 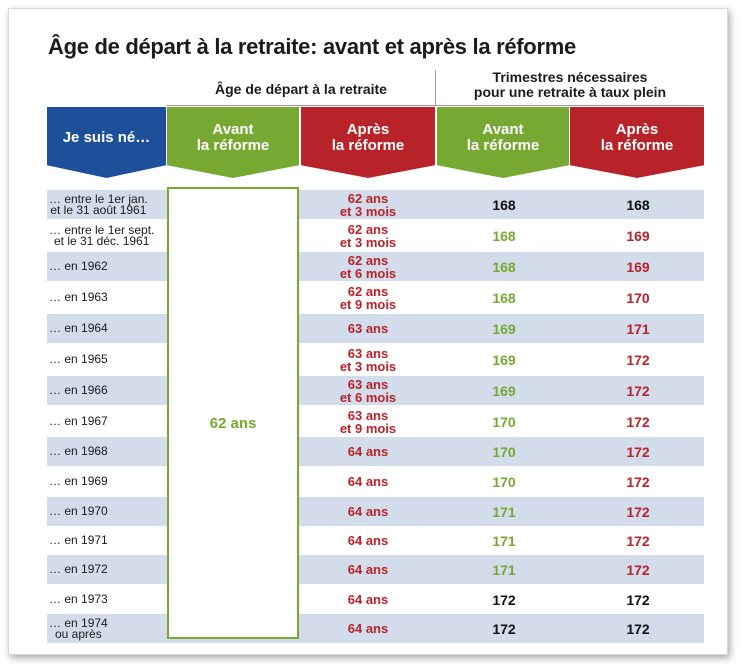 What do you see at coordinates (504, 599) in the screenshot?
I see `trimestres-before-cell: 172` at bounding box center [504, 599].